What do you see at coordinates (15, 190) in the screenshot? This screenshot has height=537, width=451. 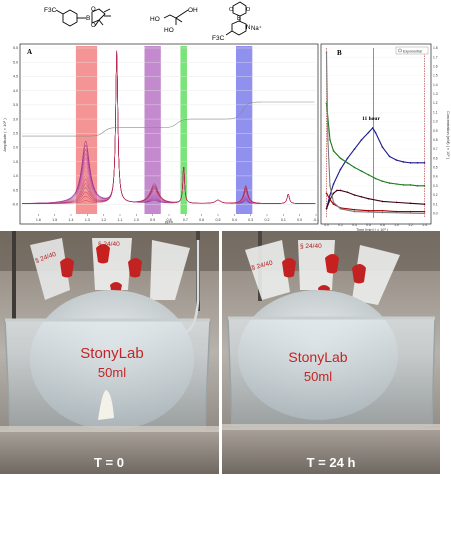 I see `y-tick-label: 0.5` at bounding box center [15, 190].